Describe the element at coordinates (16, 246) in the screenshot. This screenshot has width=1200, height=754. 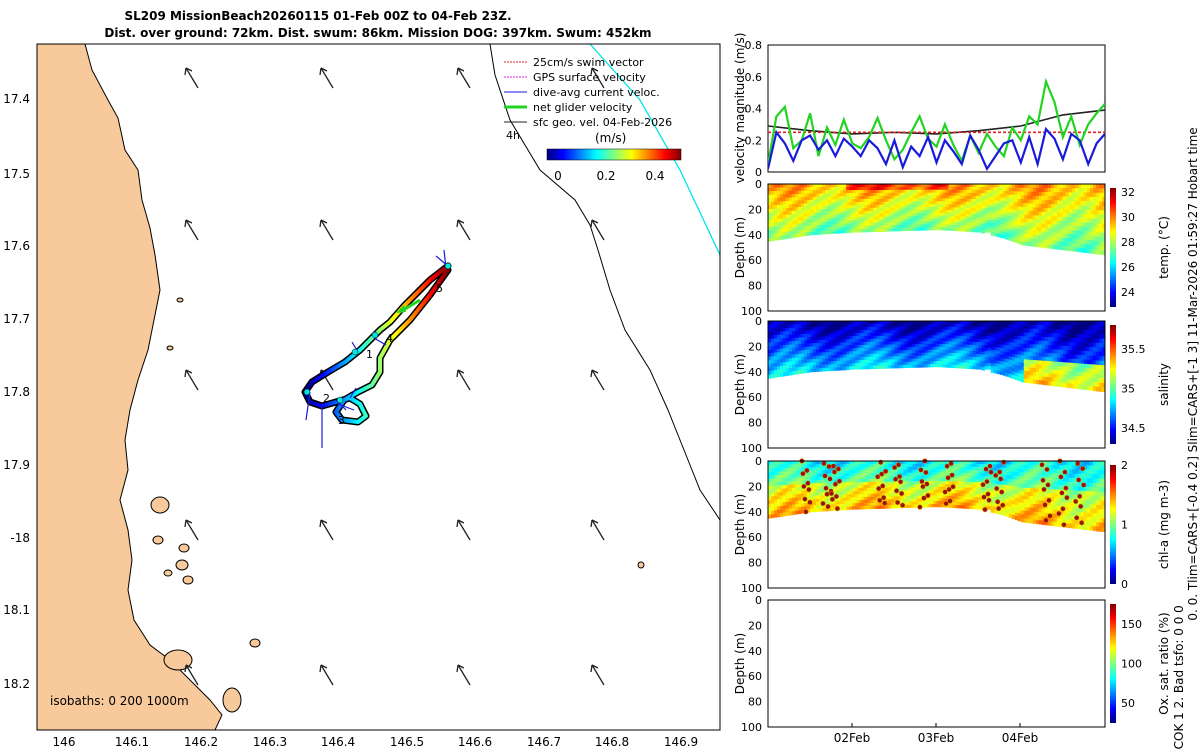
I see `lat-tick: 17.6` at that location.